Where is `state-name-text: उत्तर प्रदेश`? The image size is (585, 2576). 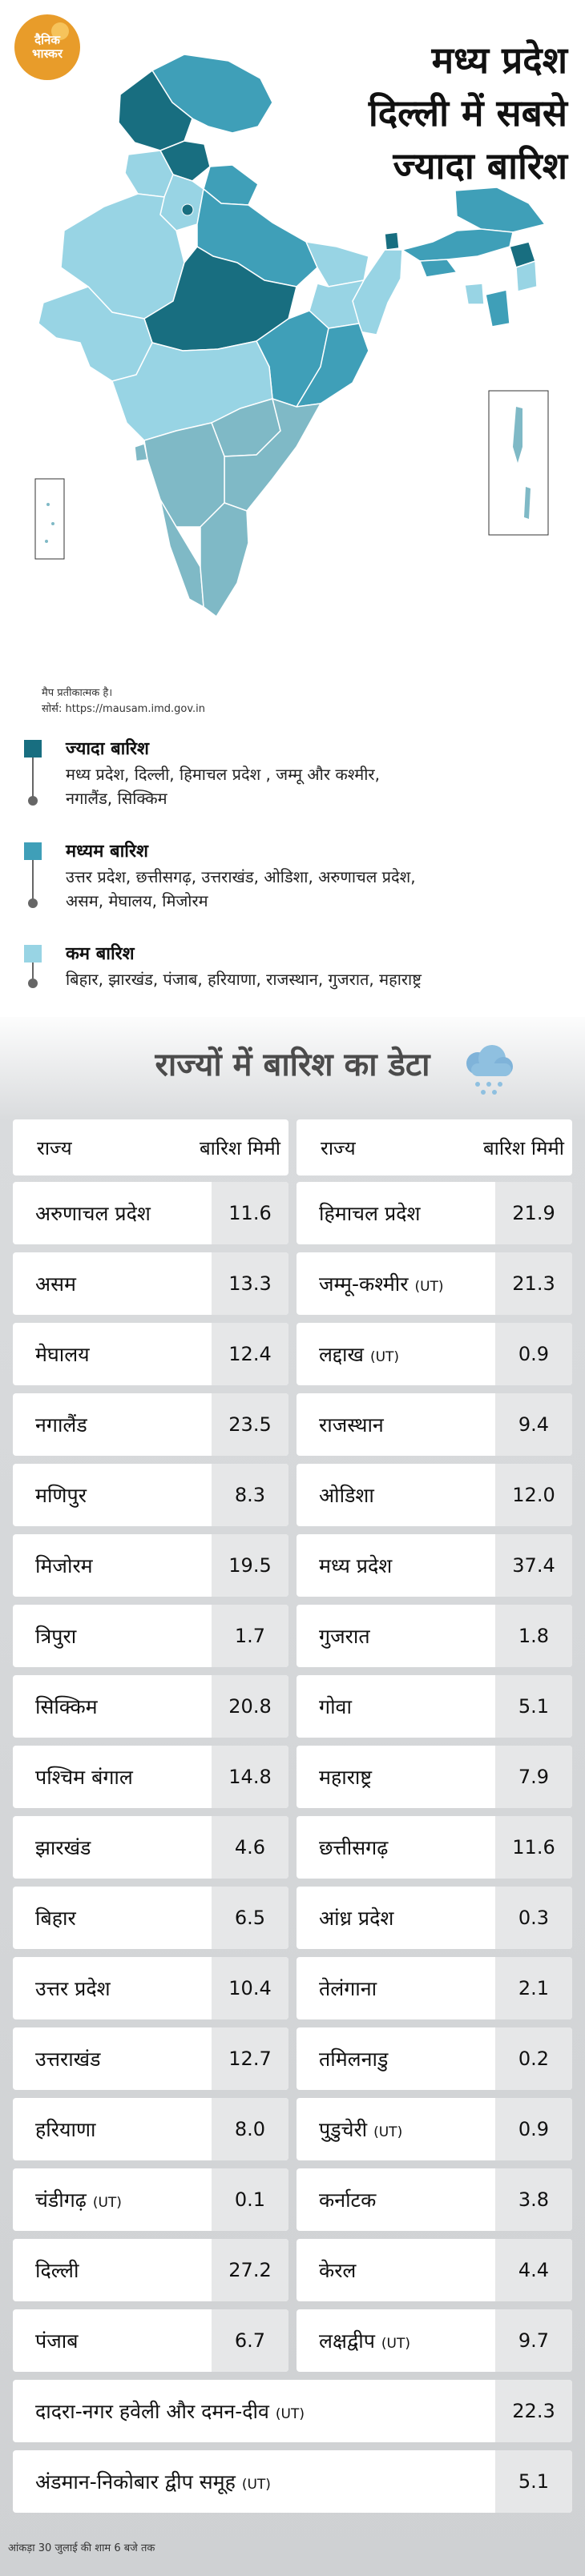
state-name-text: उत्तर प्रदेश is located at coordinates (73, 1988).